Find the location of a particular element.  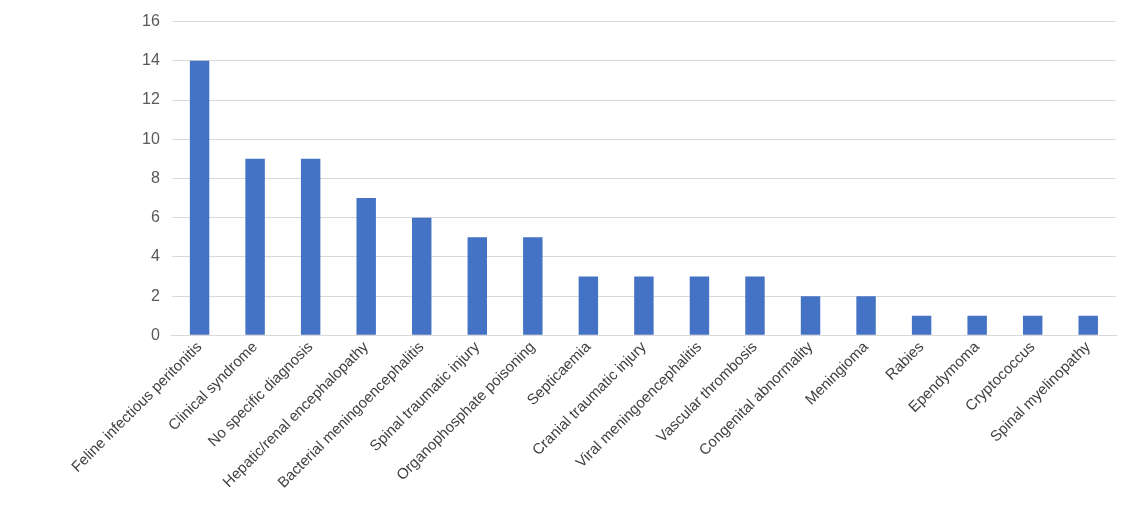

y-tick-label: 8 is located at coordinates (155, 177).